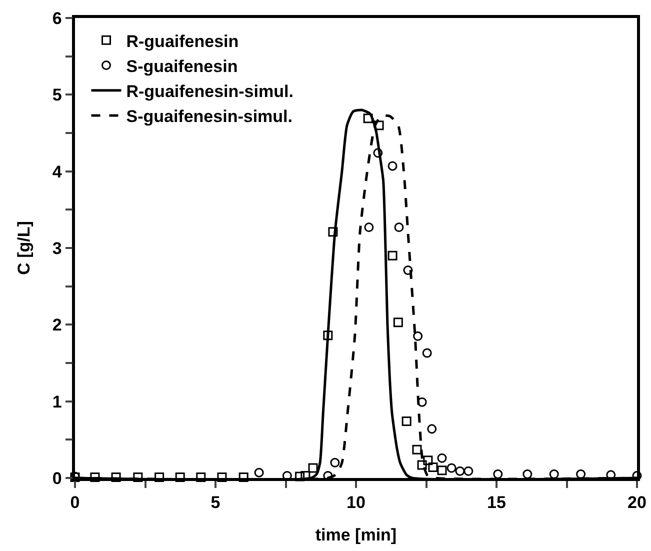 The image size is (651, 551). Describe the element at coordinates (356, 502) in the screenshot. I see `x-tick-label: 10` at that location.